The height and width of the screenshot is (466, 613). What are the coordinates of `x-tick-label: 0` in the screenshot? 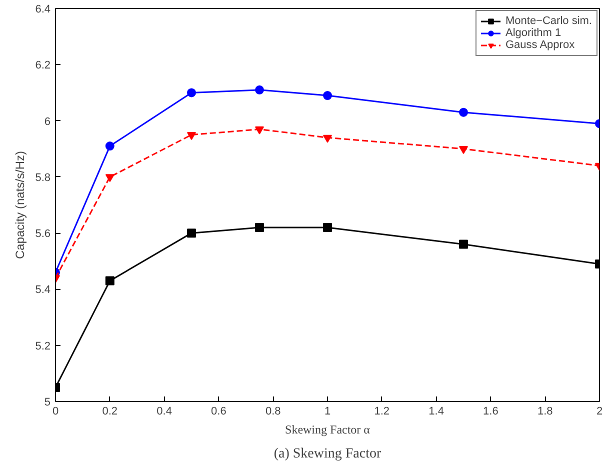 It's located at (55, 412).